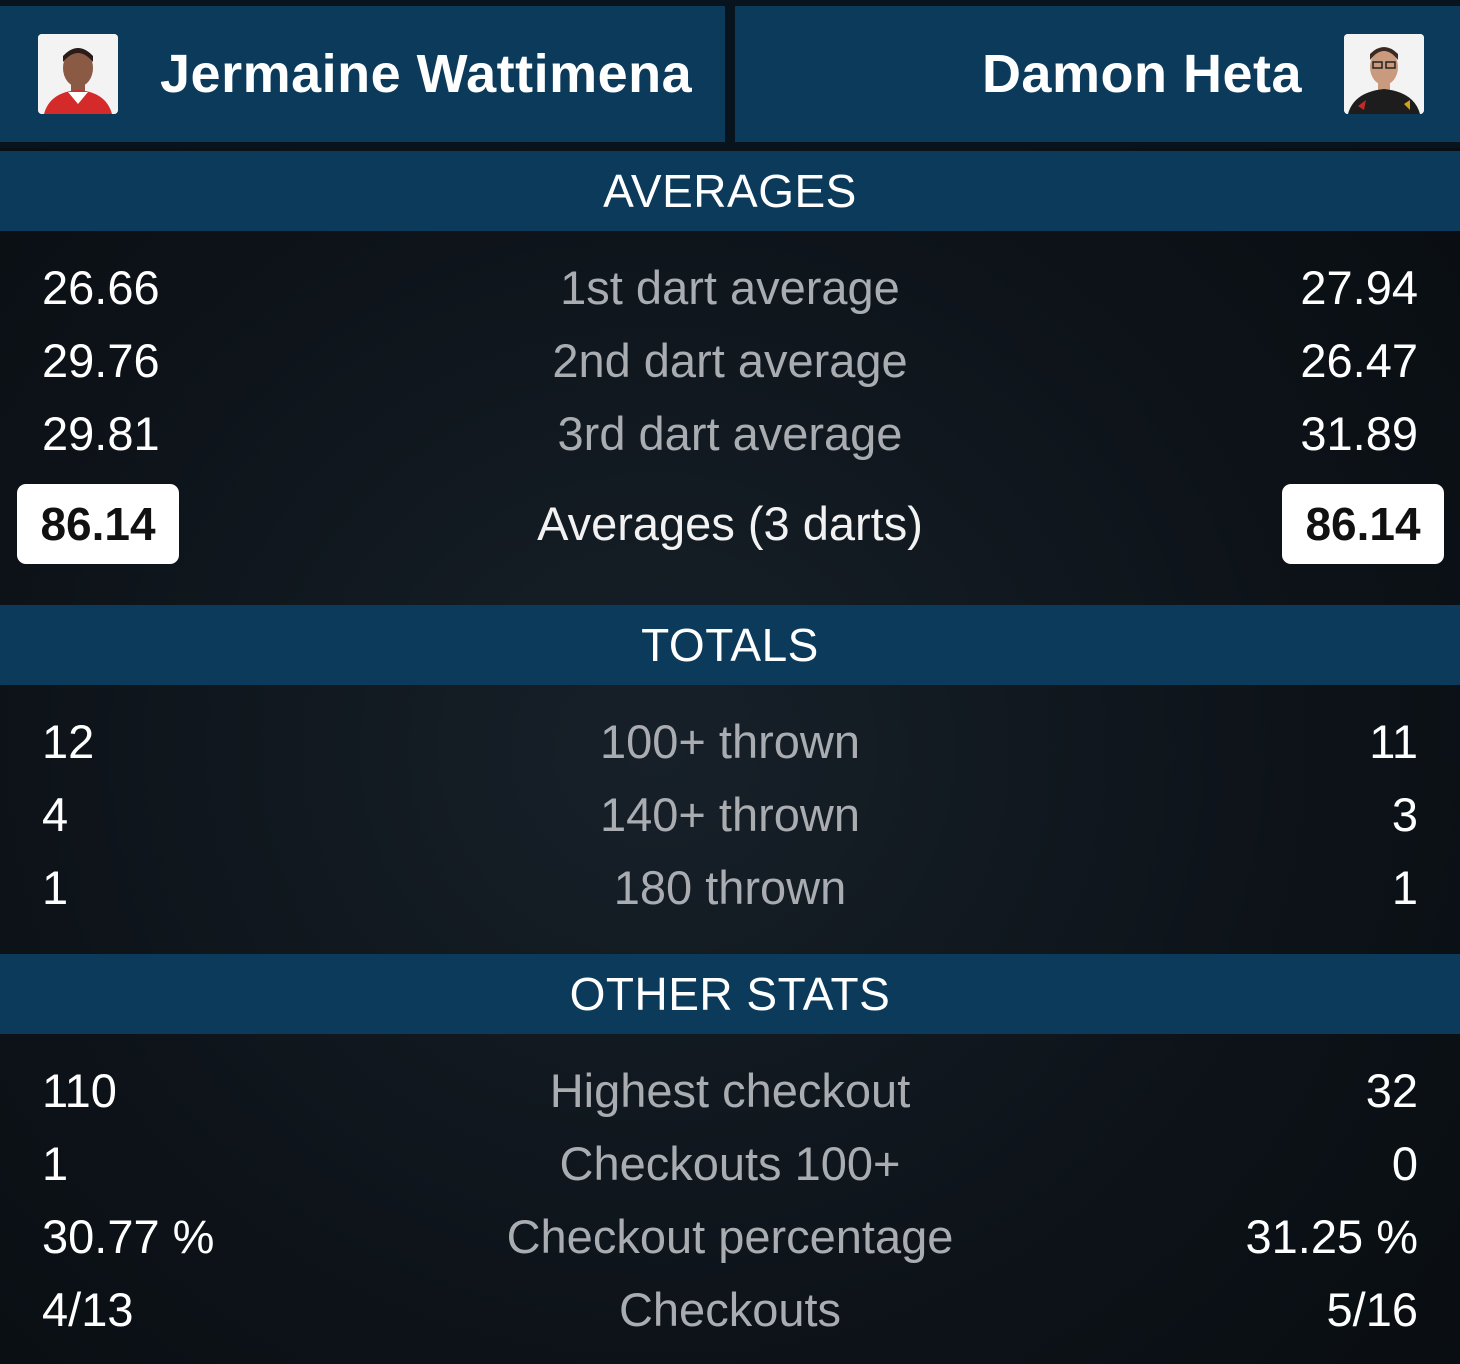 The image size is (1460, 1364). I want to click on stat-label: Averages (3 darts), so click(730, 523).